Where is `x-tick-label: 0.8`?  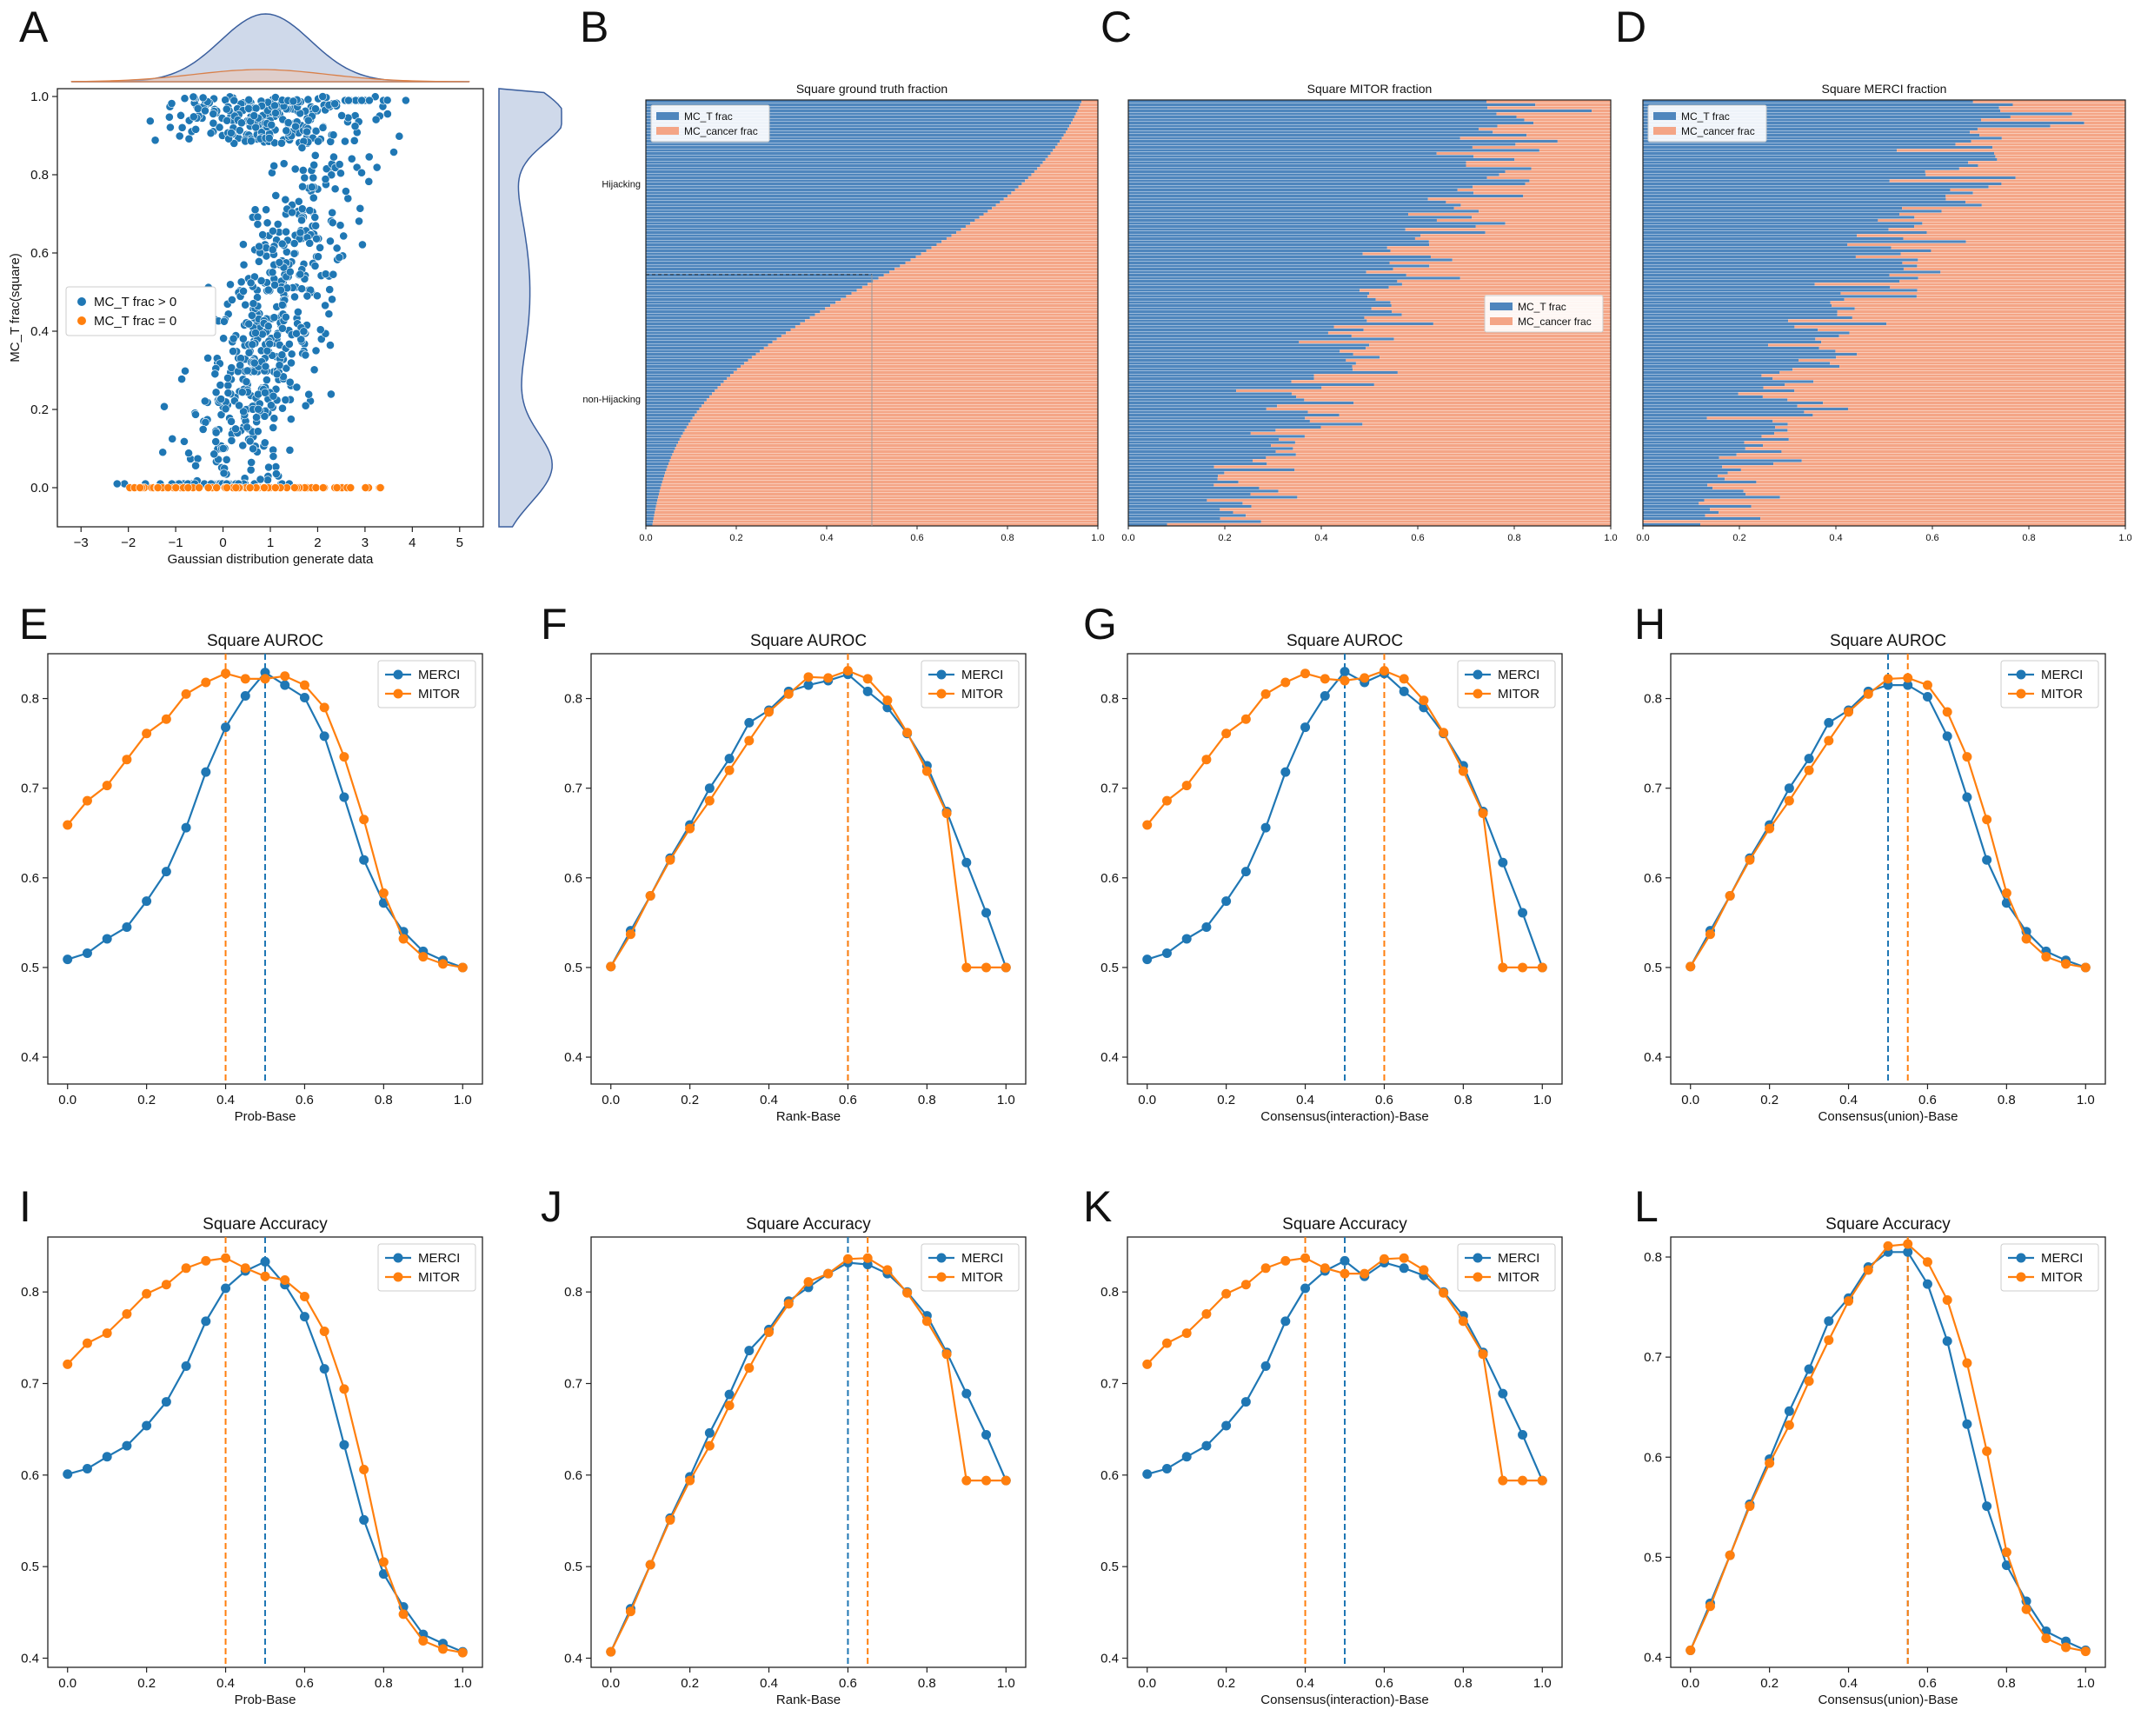
x-tick-label: 0.8 is located at coordinates (927, 1683).